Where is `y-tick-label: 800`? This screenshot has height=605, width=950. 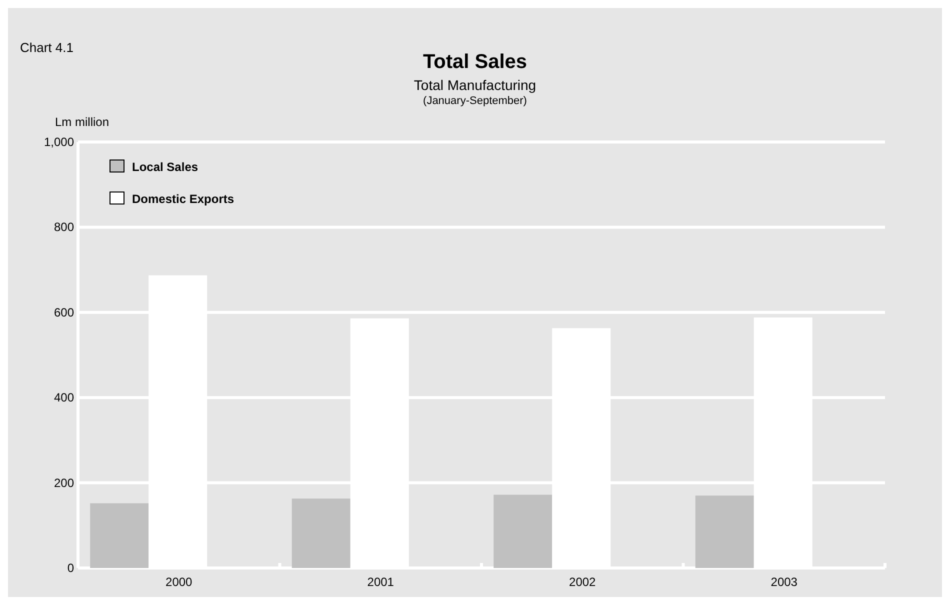 y-tick-label: 800 is located at coordinates (64, 227).